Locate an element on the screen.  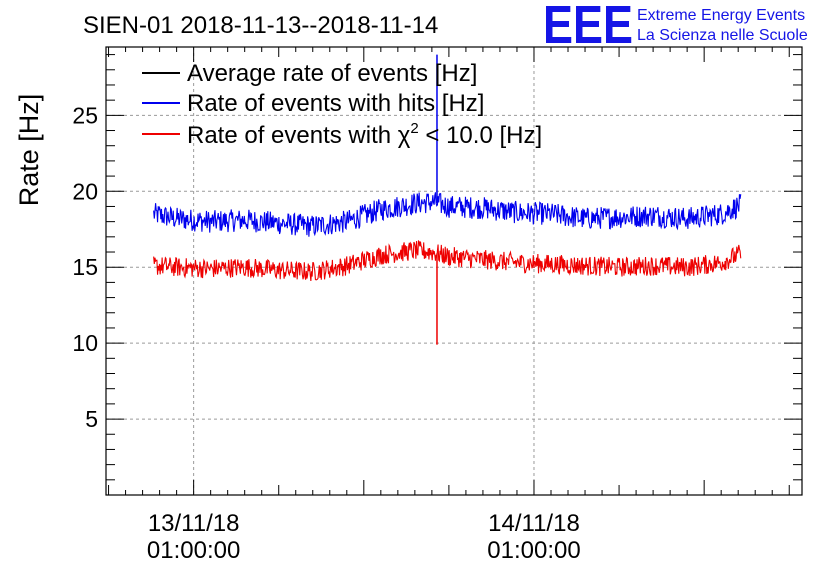
chart-title: SIEN-01 2018-11-13--2018-11-14 is located at coordinates (260, 25).